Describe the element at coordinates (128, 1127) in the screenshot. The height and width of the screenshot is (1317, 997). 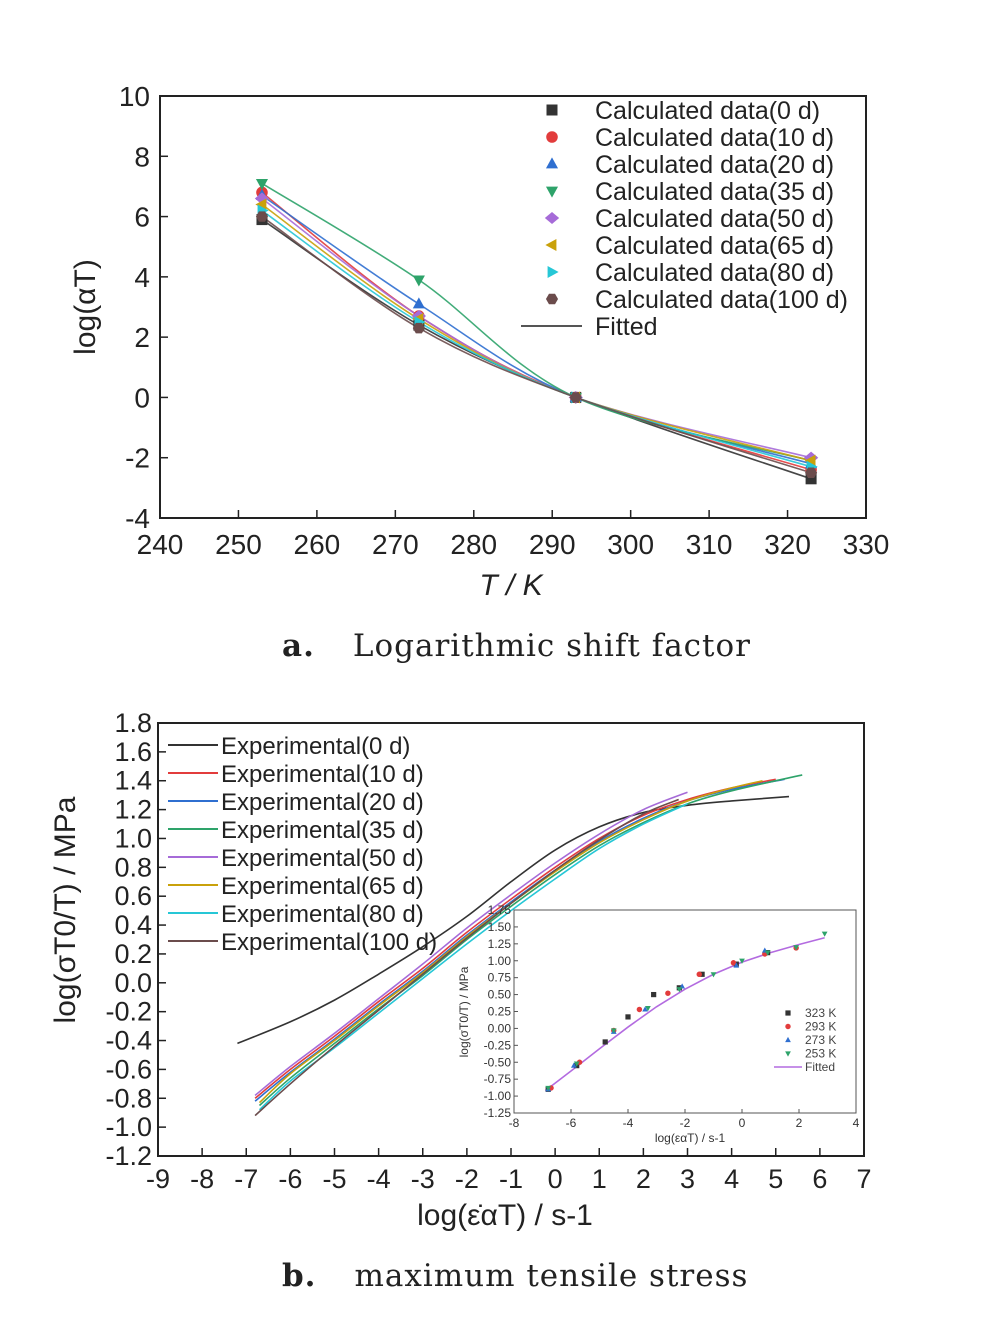
I see `chart-b-ytick-label: -1.0` at that location.